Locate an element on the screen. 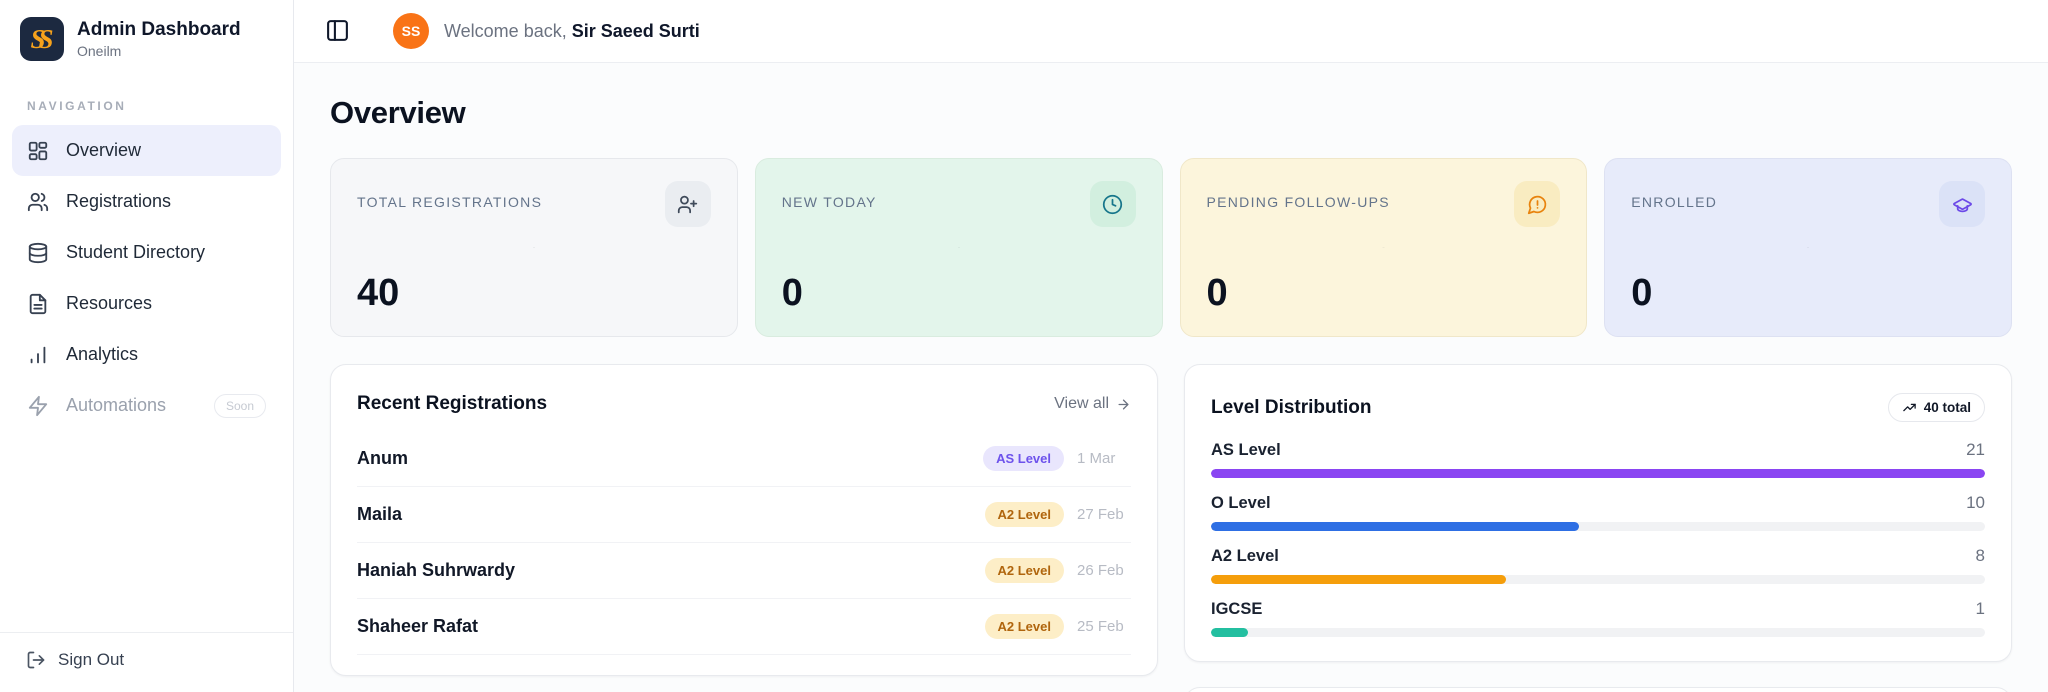 Image resolution: width=2048 pixels, height=692 pixels. stat-card-label: PENDING FOLLOW-UPS is located at coordinates (1298, 202).